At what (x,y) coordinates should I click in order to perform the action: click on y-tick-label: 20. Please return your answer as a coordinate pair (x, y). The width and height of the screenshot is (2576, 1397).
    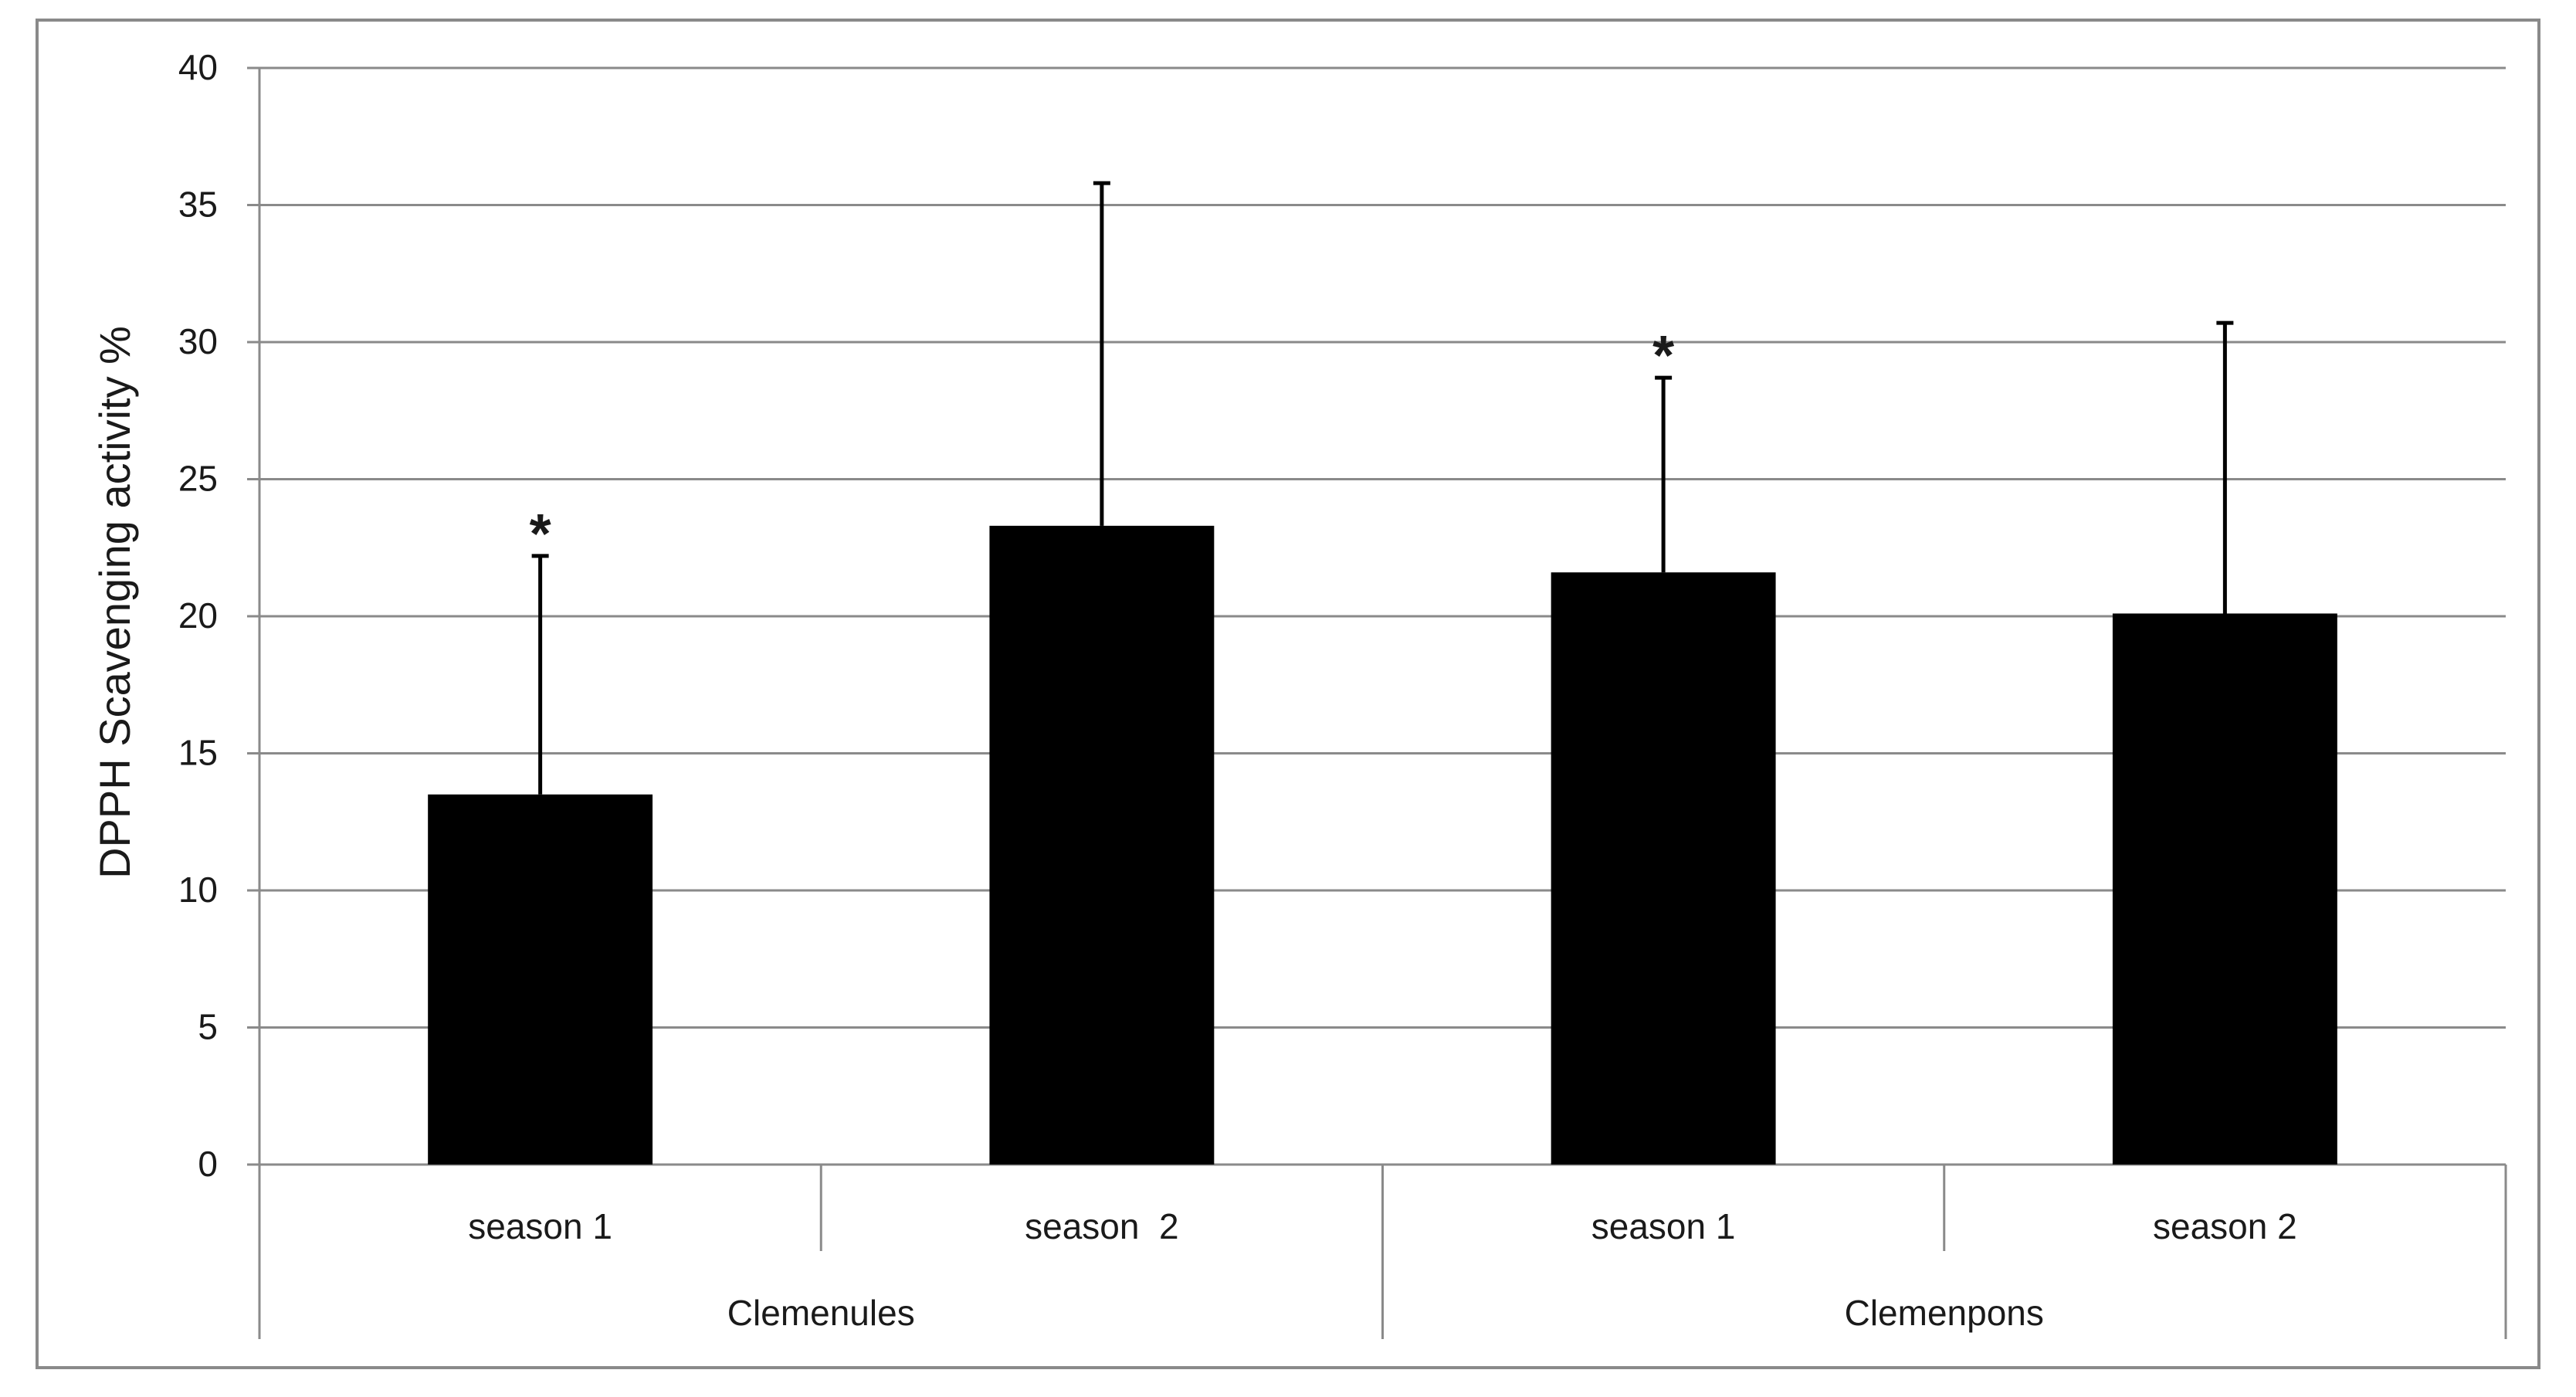
    Looking at the image, I should click on (198, 616).